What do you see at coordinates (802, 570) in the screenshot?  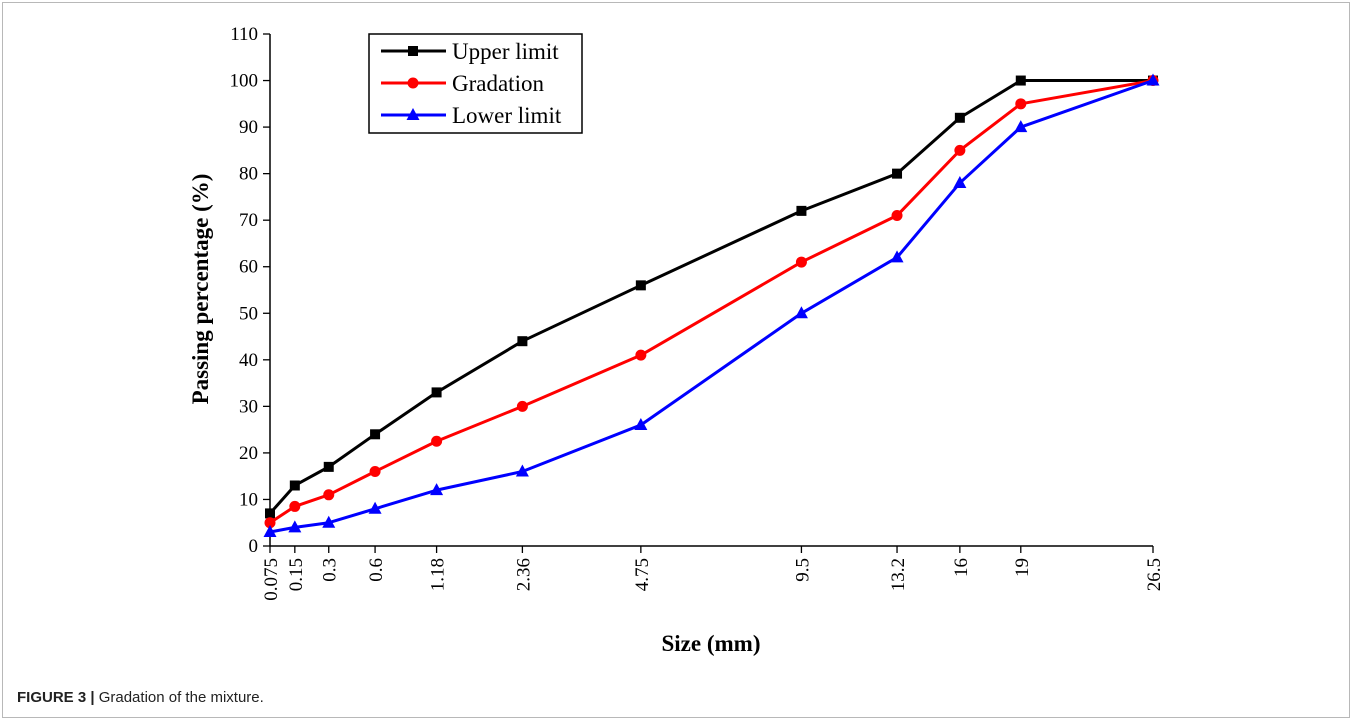 I see `x-tick-label: 9.5` at bounding box center [802, 570].